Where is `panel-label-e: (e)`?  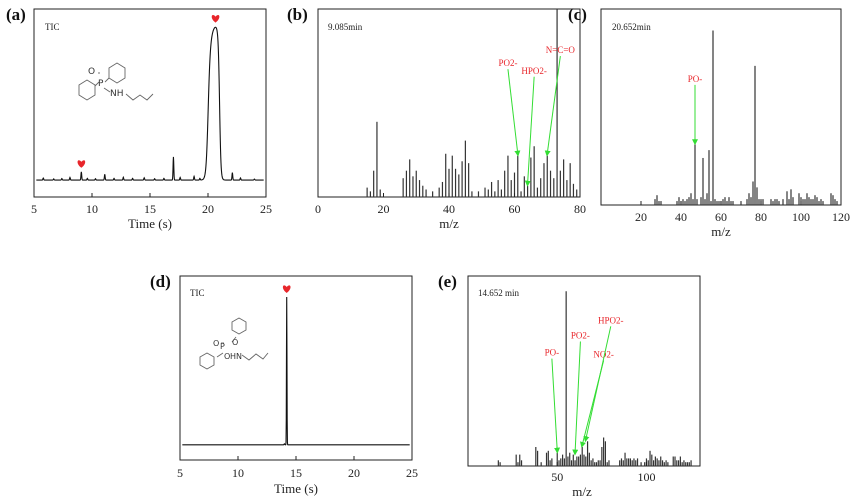
panel-label-e: (e) is located at coordinates (447, 281).